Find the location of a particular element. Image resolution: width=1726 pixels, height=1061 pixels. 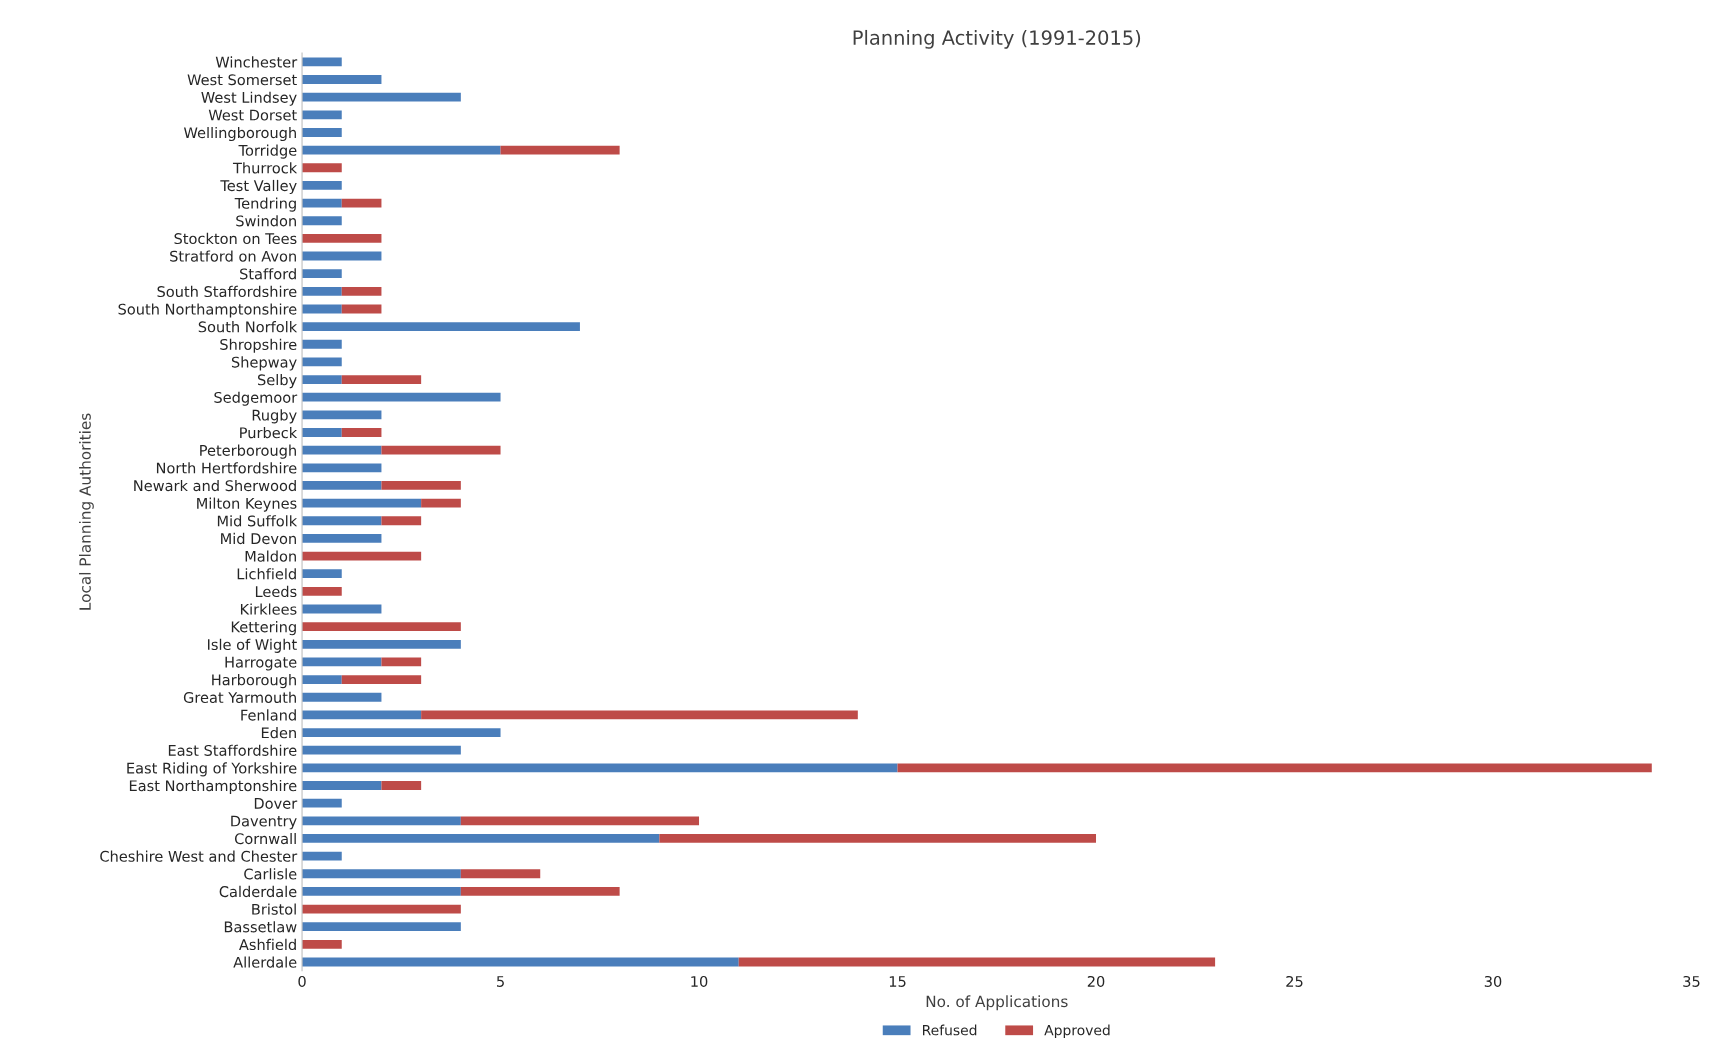

y-tick-label: North Hertfordshire is located at coordinates (226, 468).